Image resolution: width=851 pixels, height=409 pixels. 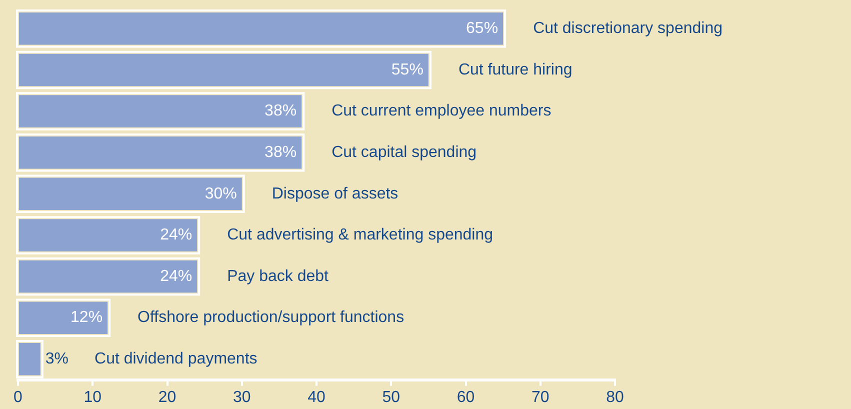 I want to click on x-tick-label: 80, so click(x=615, y=397).